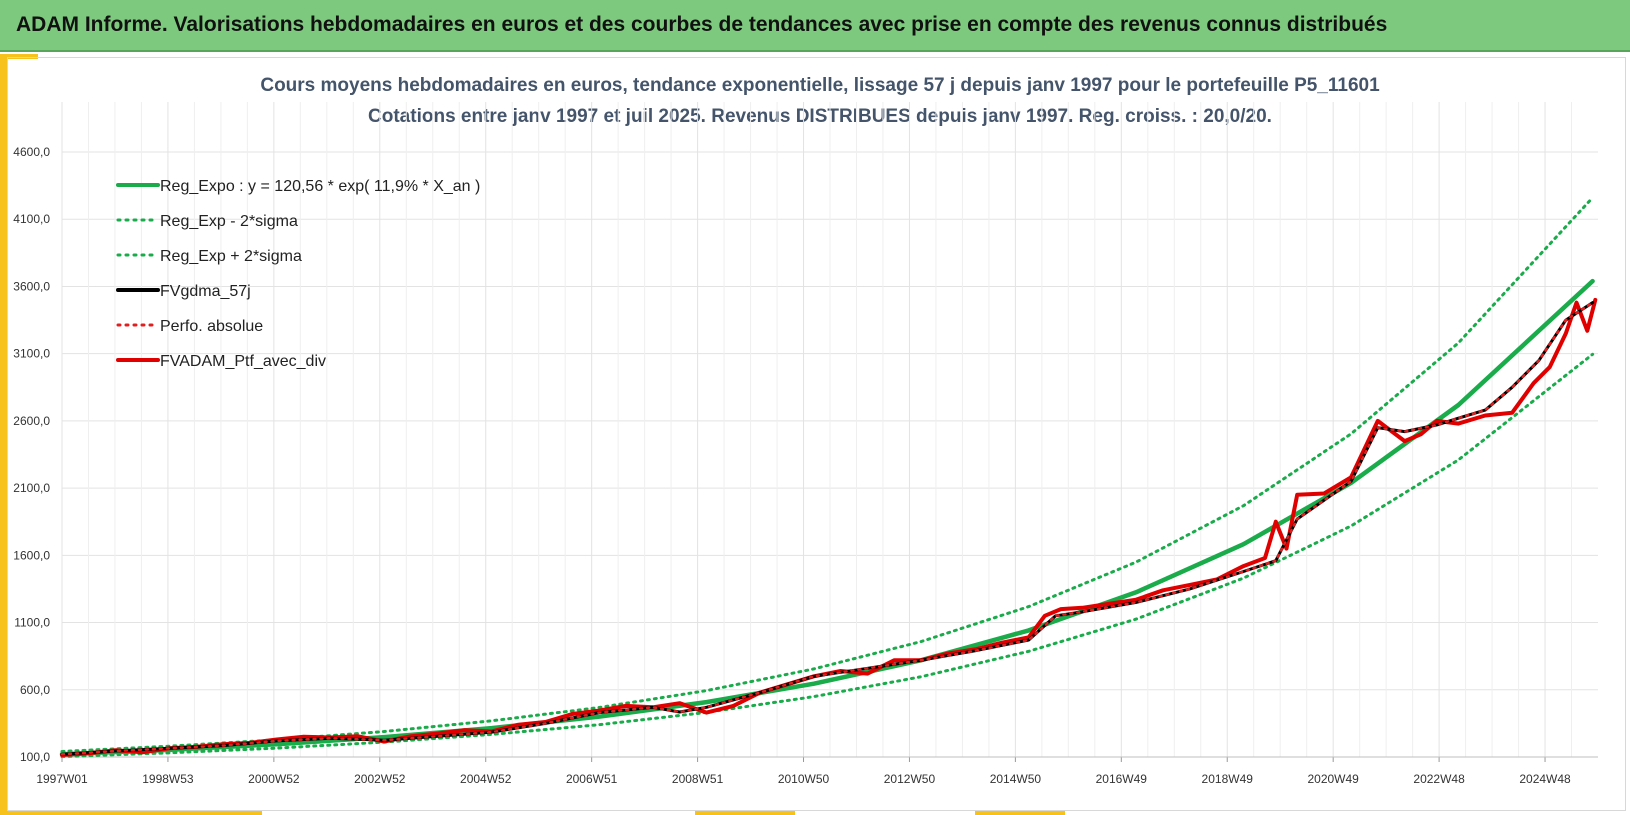 The height and width of the screenshot is (815, 1630). What do you see at coordinates (804, 779) in the screenshot?
I see `x-tick-label: 2010W50` at bounding box center [804, 779].